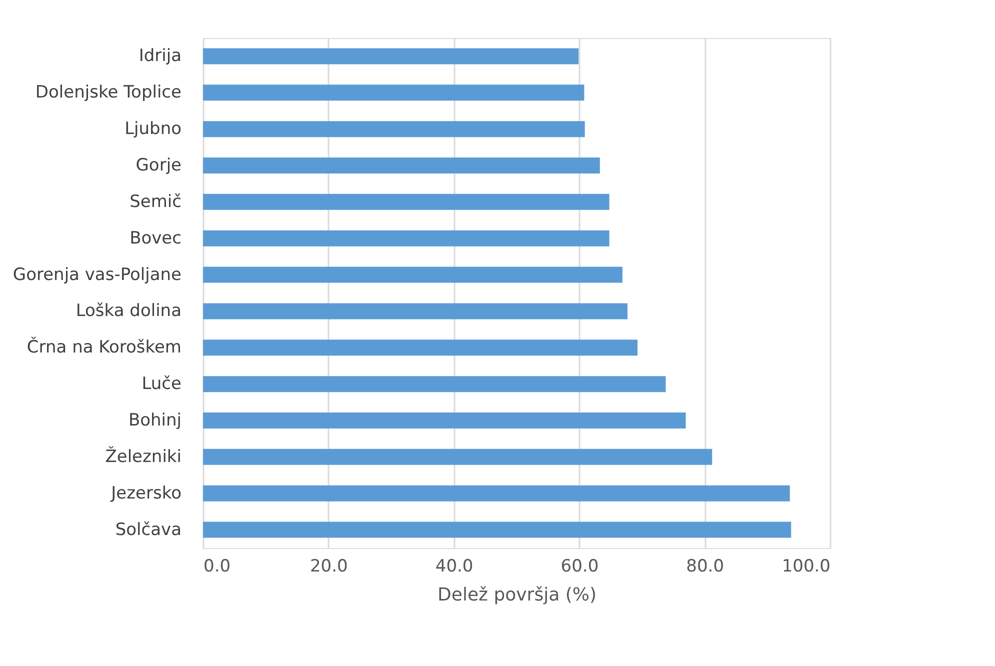 This screenshot has height=666, width=995. I want to click on x-axis-title: Delež površja (%), so click(517, 595).